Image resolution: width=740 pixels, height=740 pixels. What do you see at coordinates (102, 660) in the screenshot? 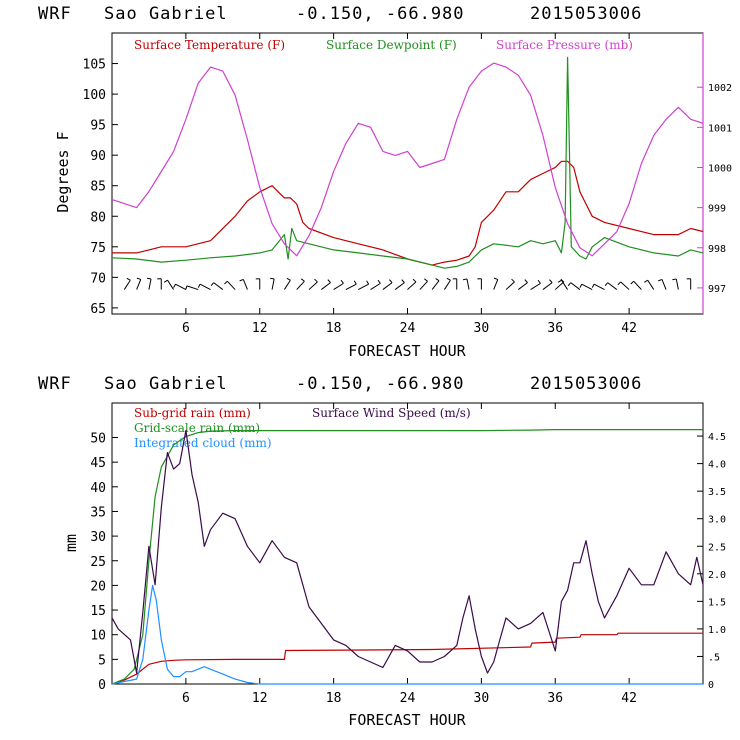
I see `y-tick-label: 5` at bounding box center [102, 660].